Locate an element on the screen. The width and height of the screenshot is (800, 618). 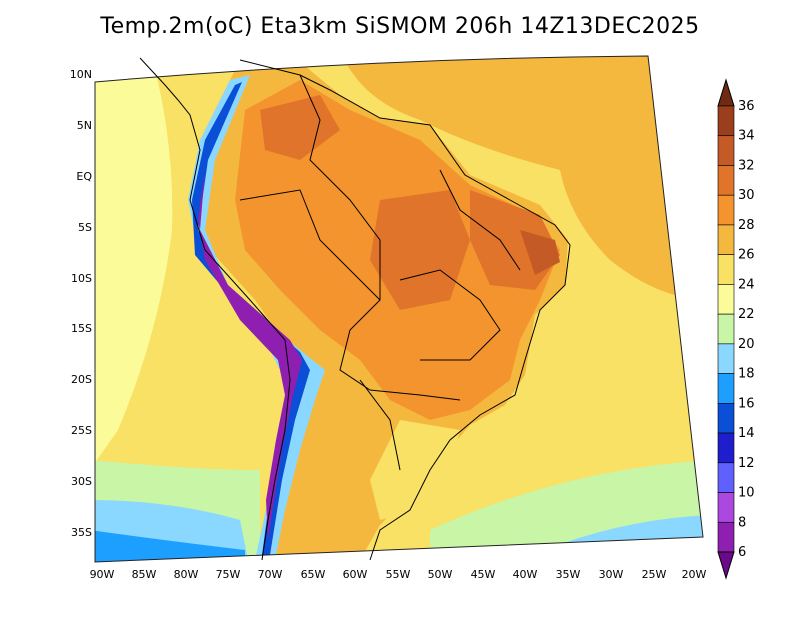
colorbar-label: 32 is located at coordinates (746, 165).